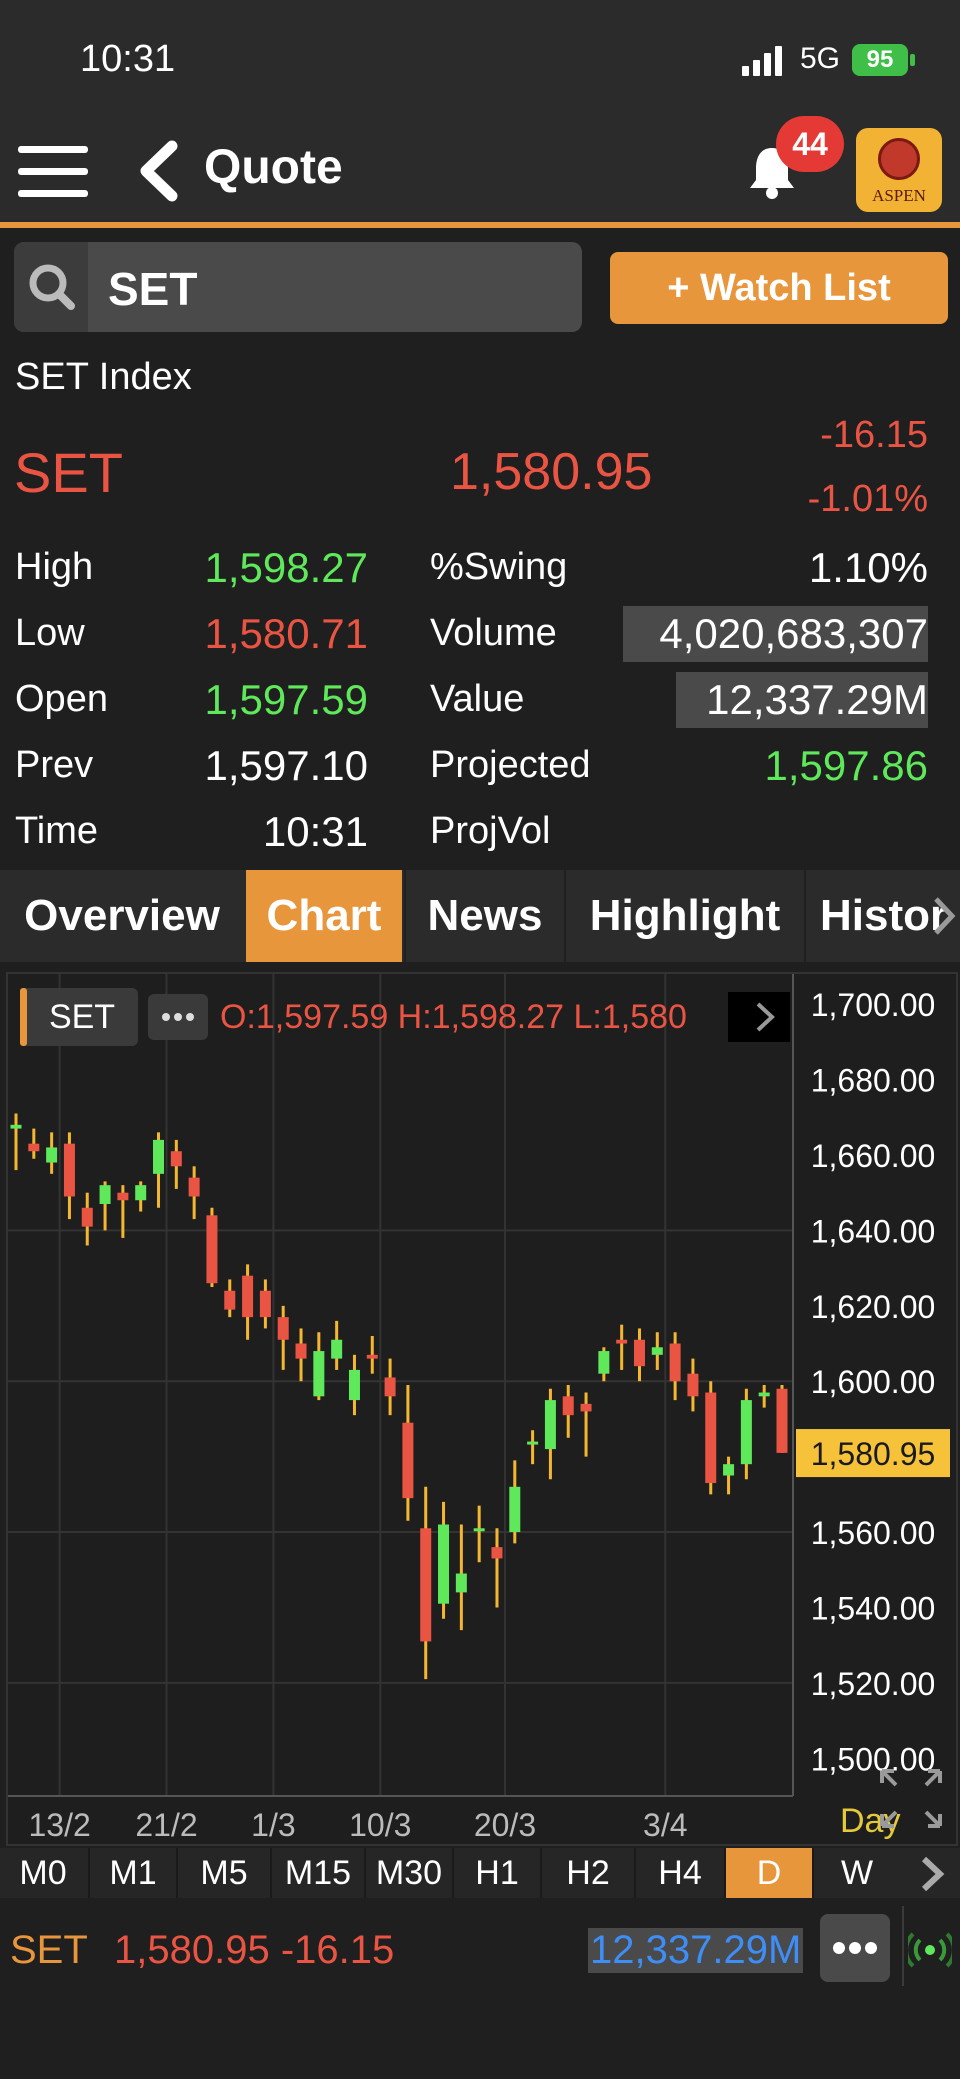 This screenshot has height=2079, width=960. Describe the element at coordinates (587, 1873) in the screenshot. I see `timeframe-h2: H2` at that location.